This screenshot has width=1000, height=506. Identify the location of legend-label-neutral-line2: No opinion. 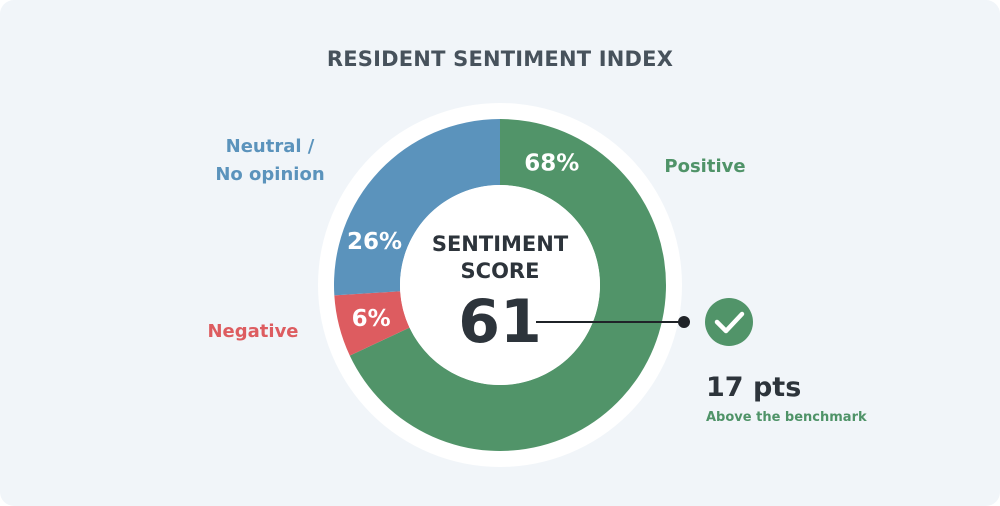
(270, 174).